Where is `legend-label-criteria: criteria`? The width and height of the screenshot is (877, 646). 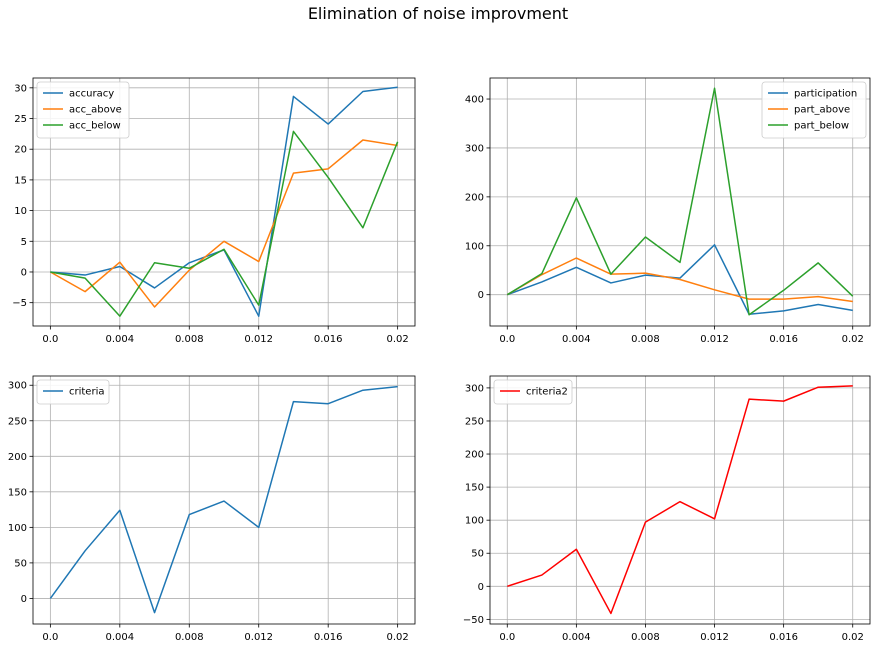 legend-label-criteria: criteria is located at coordinates (86, 392).